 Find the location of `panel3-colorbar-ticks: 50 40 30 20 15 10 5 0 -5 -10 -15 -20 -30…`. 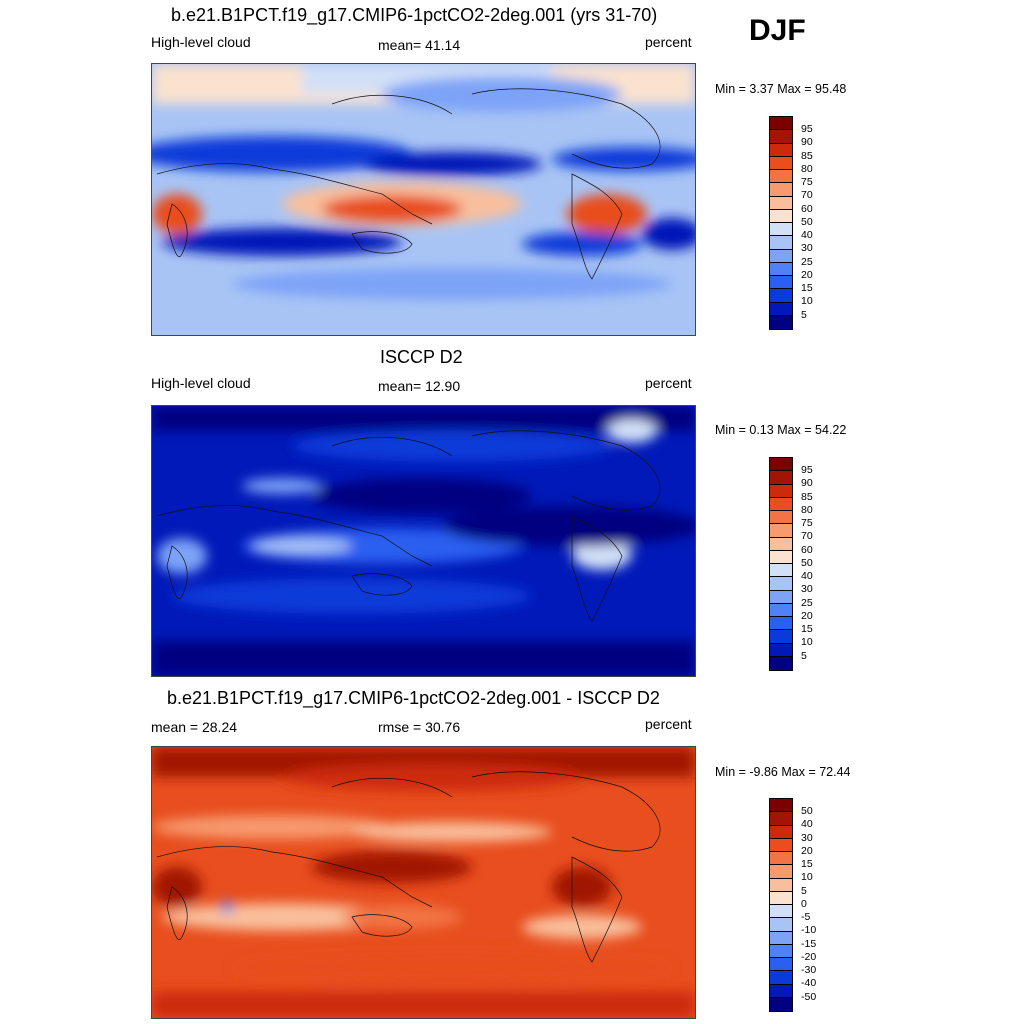

panel3-colorbar-ticks: 50 40 30 20 15 10 5 0 -5 -10 -15 -20 -30… is located at coordinates (816, 904).